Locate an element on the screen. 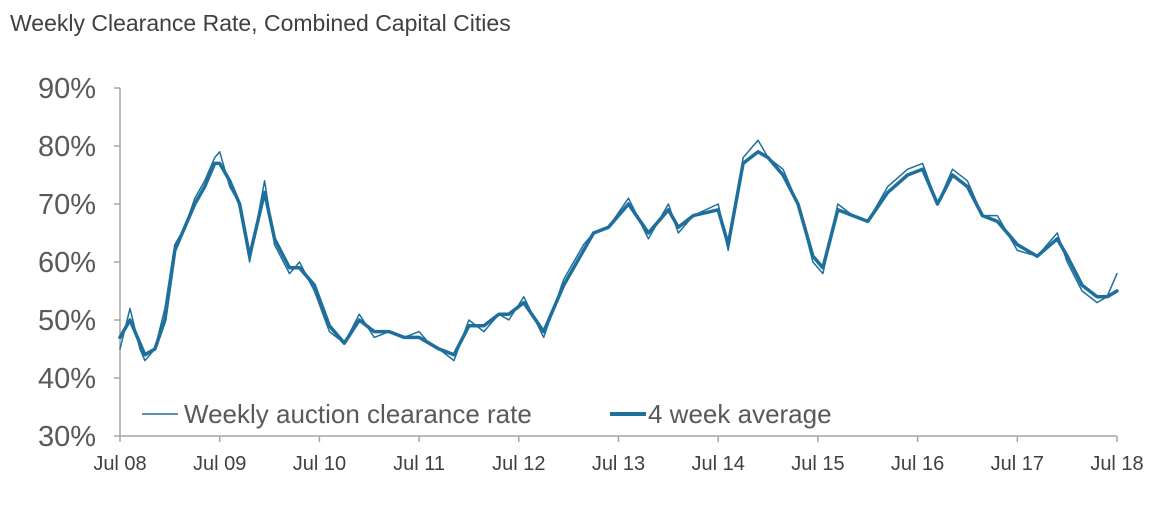 This screenshot has height=505, width=1162. x-tick-label: Jul 11 is located at coordinates (419, 464).